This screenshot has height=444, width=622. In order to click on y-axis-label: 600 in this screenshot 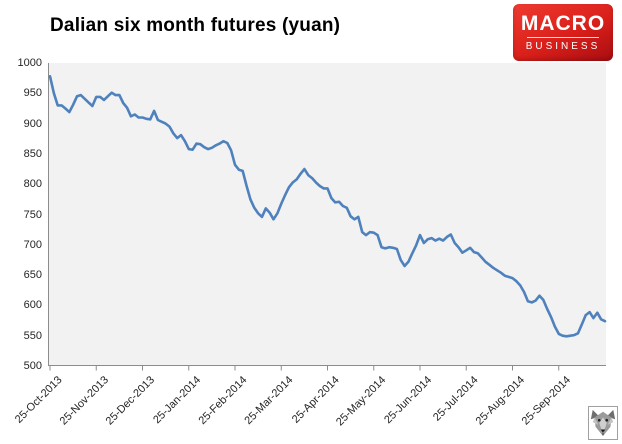, I will do `click(32, 305)`.